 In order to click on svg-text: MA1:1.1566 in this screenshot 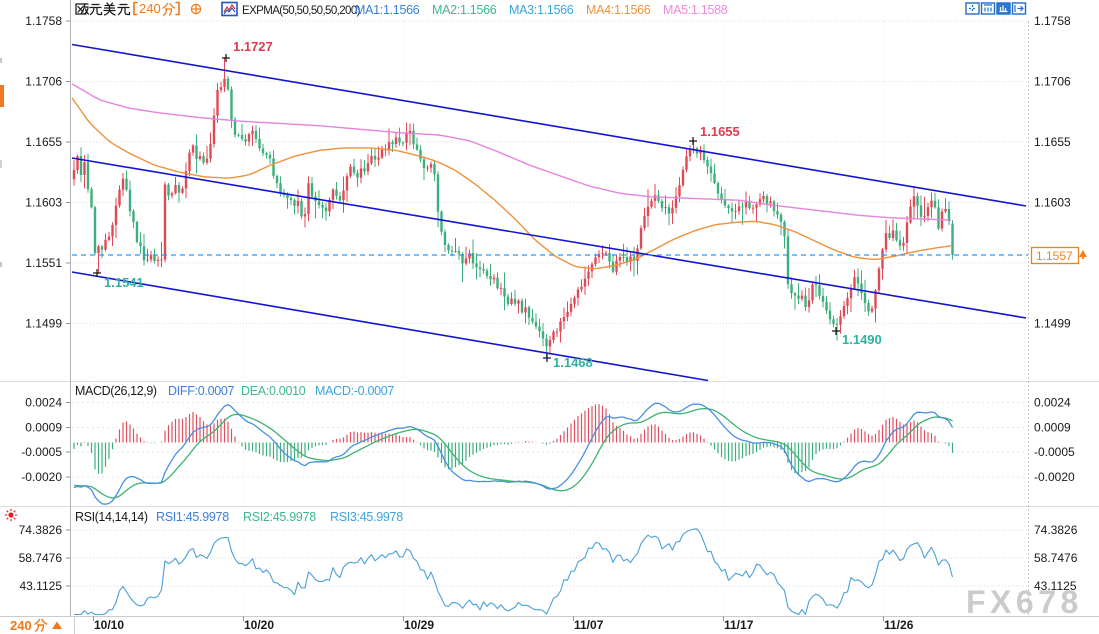, I will do `click(387, 10)`.